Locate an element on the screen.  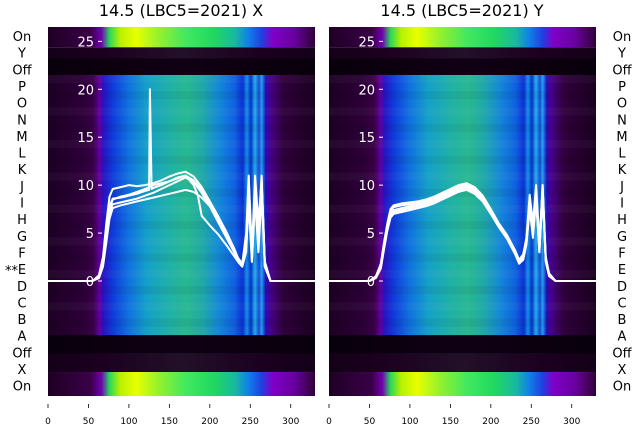
panel-title-x: 14.5 (LBC5=2021) X is located at coordinates (181, 10).